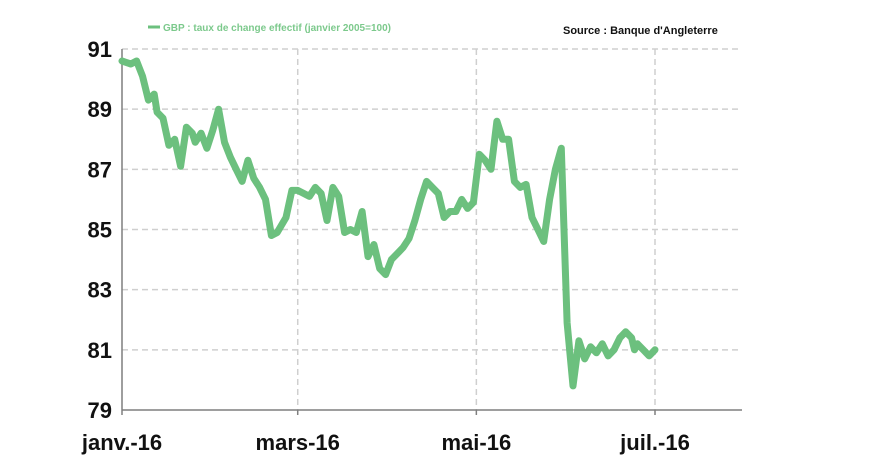 Image resolution: width=880 pixels, height=468 pixels. Describe the element at coordinates (100, 49) in the screenshot. I see `y-tick-label: 91` at that location.